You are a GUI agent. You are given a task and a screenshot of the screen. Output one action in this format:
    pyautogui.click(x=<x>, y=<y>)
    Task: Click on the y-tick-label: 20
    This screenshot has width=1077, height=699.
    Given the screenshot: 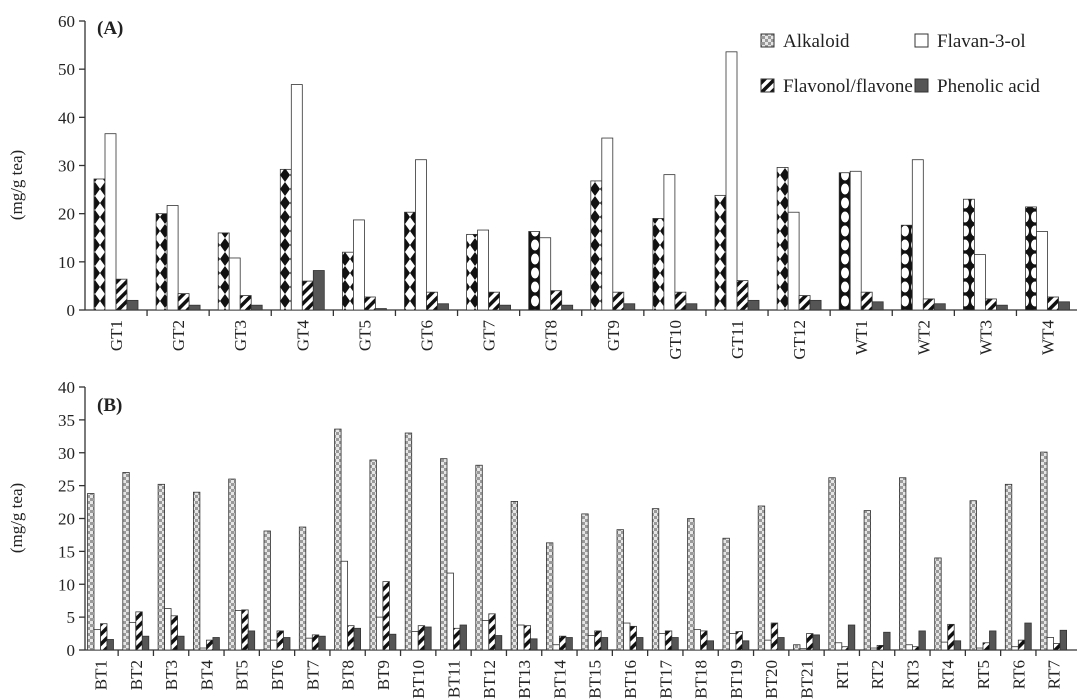 What is the action you would take?
    pyautogui.click(x=66, y=214)
    